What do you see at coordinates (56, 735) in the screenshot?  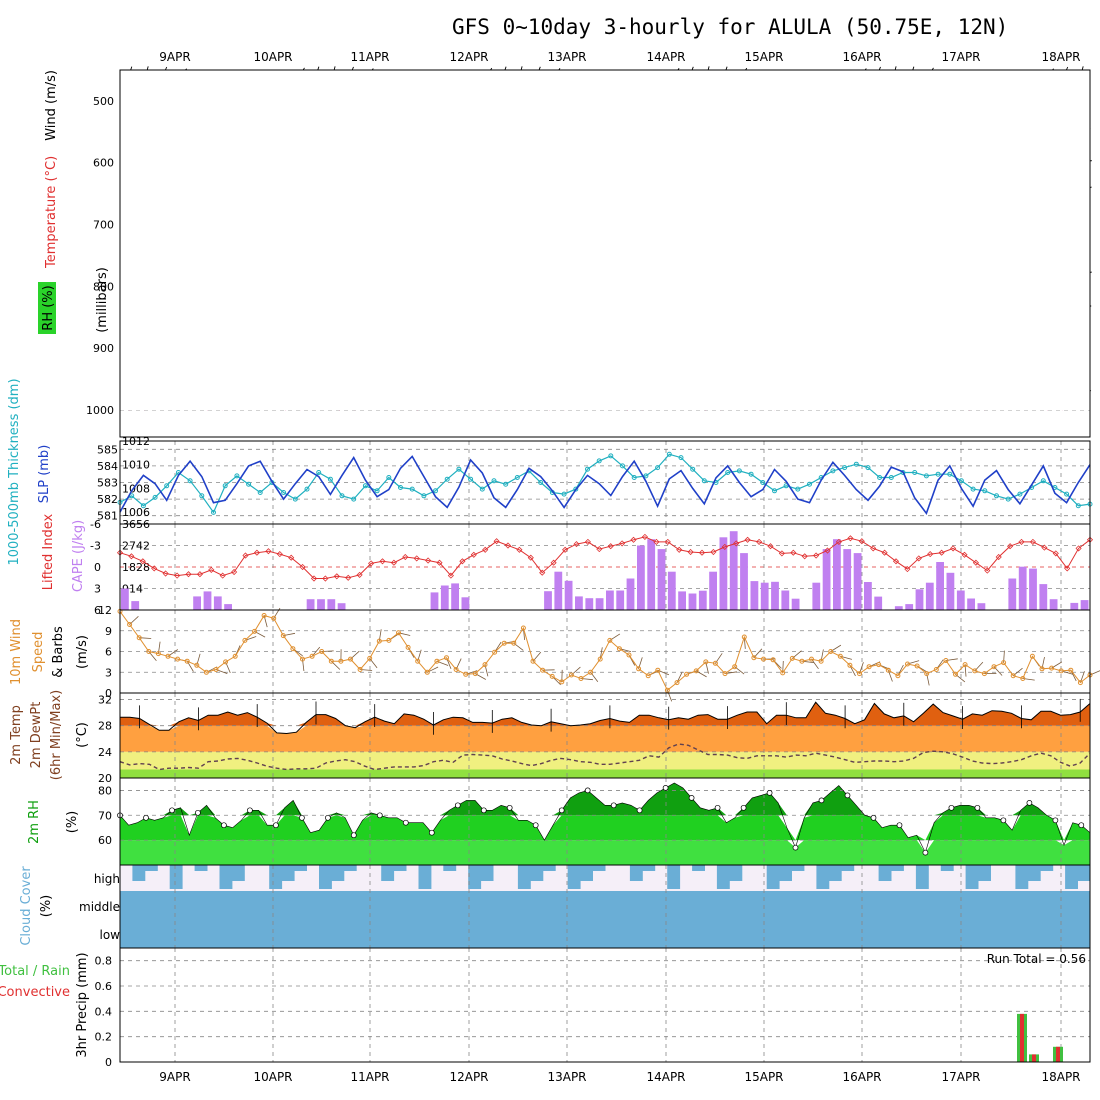 I see `axis-label-temp-c: (6hr Min/Max)` at bounding box center [56, 735].